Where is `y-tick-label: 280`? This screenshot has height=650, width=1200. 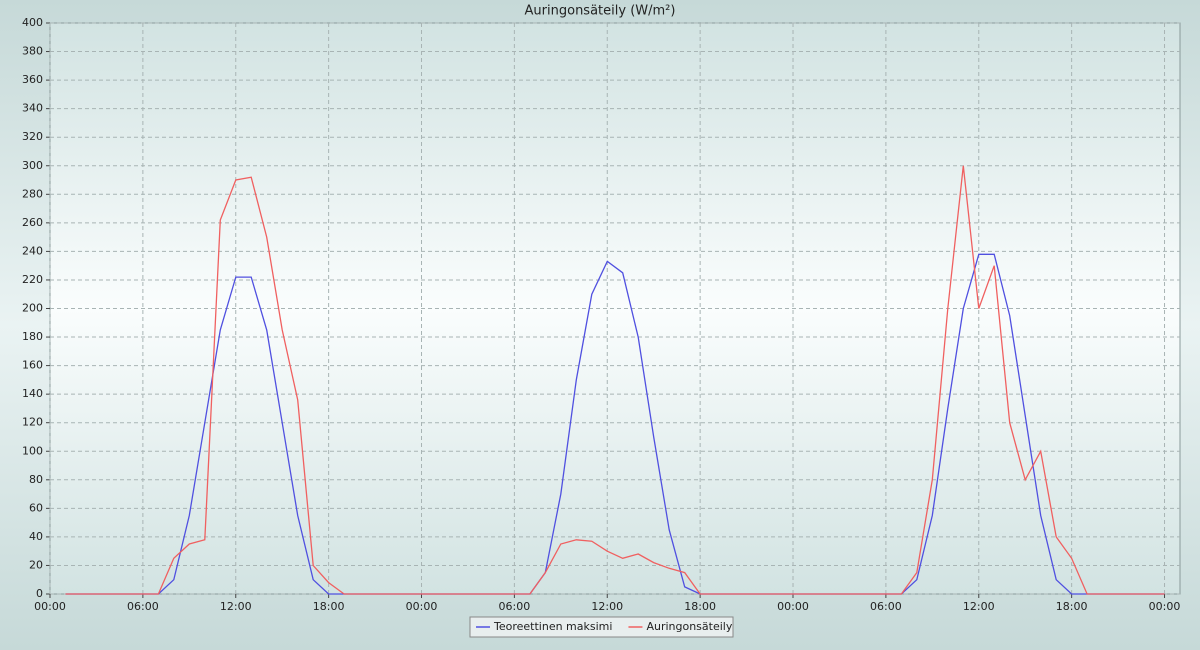 y-tick-label: 280 is located at coordinates (32, 193).